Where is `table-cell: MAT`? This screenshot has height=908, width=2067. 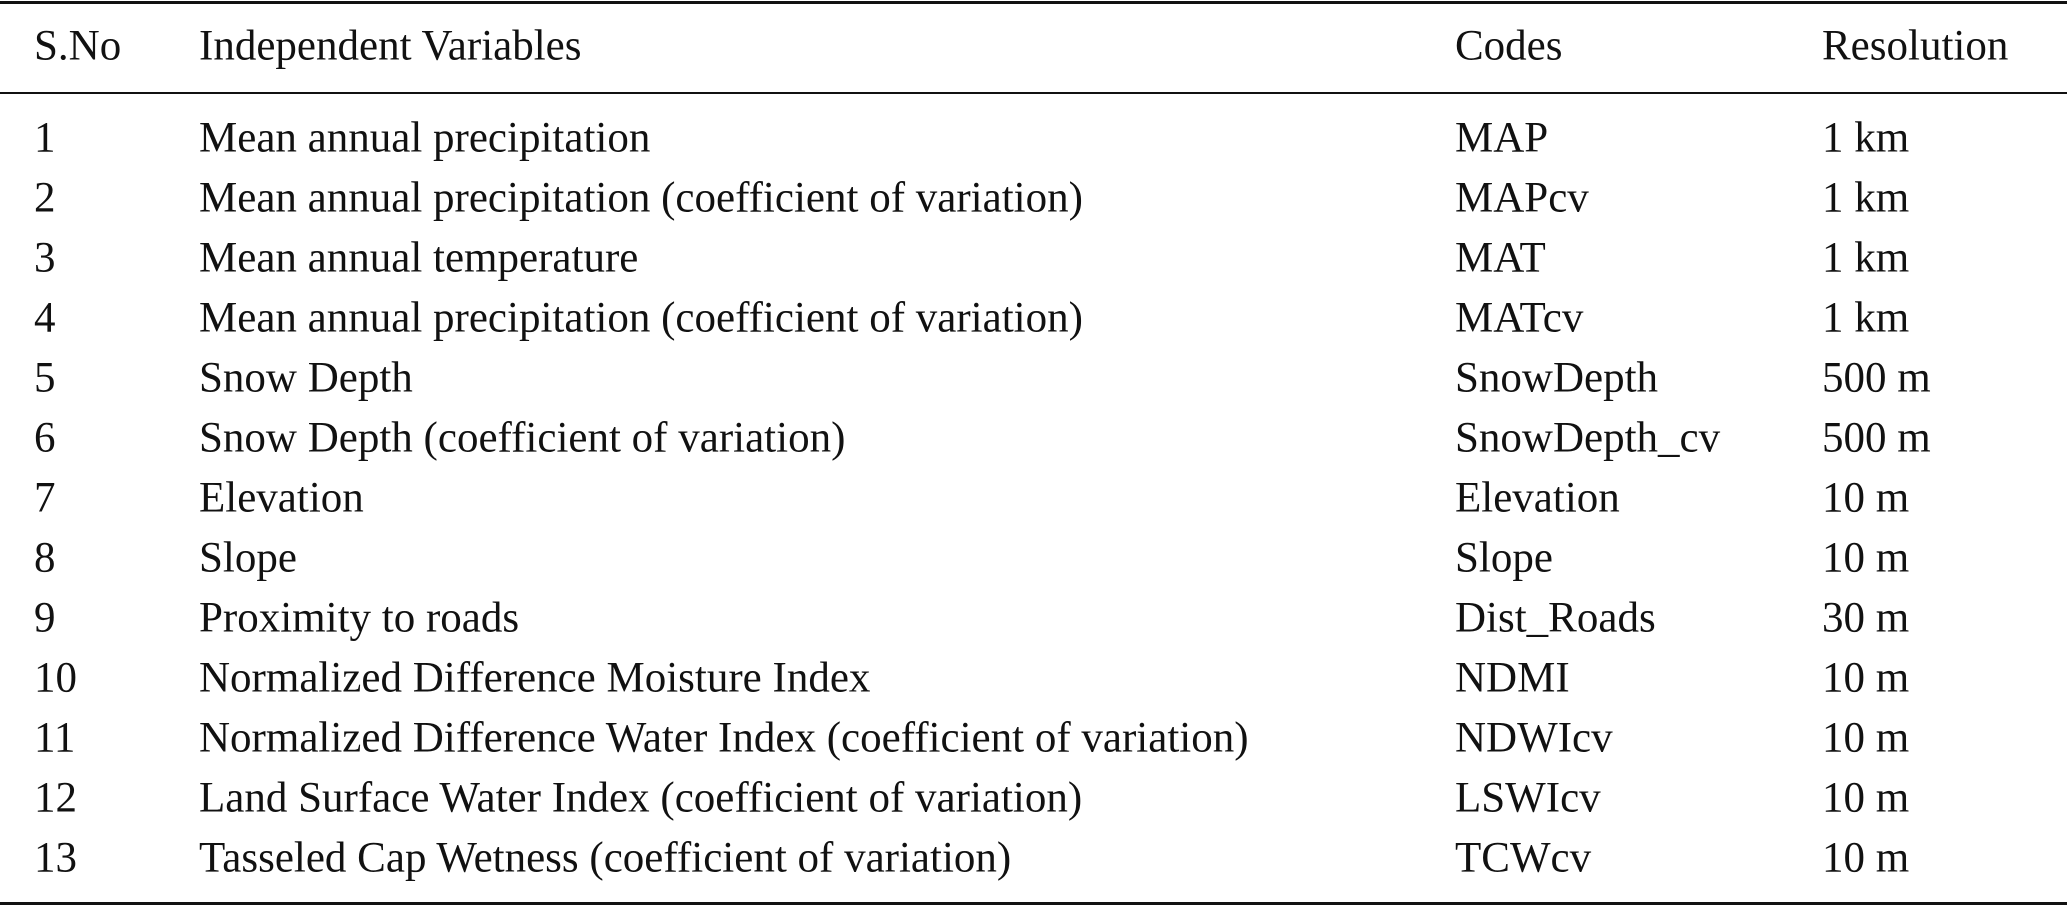 table-cell: MAT is located at coordinates (1500, 258).